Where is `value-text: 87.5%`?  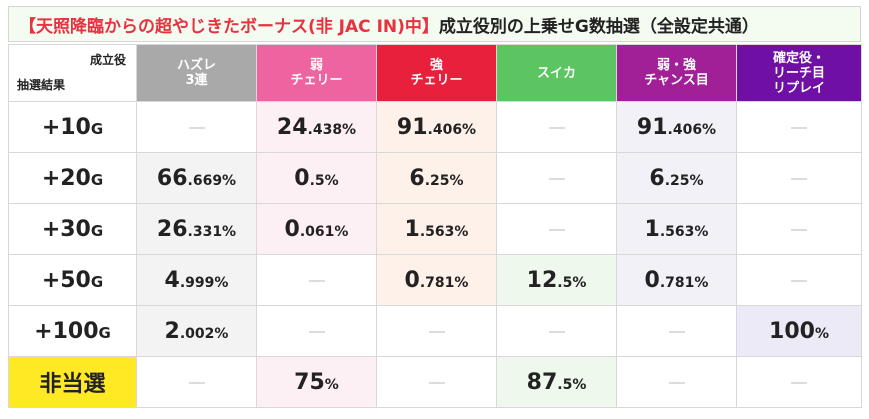 value-text: 87.5% is located at coordinates (557, 382).